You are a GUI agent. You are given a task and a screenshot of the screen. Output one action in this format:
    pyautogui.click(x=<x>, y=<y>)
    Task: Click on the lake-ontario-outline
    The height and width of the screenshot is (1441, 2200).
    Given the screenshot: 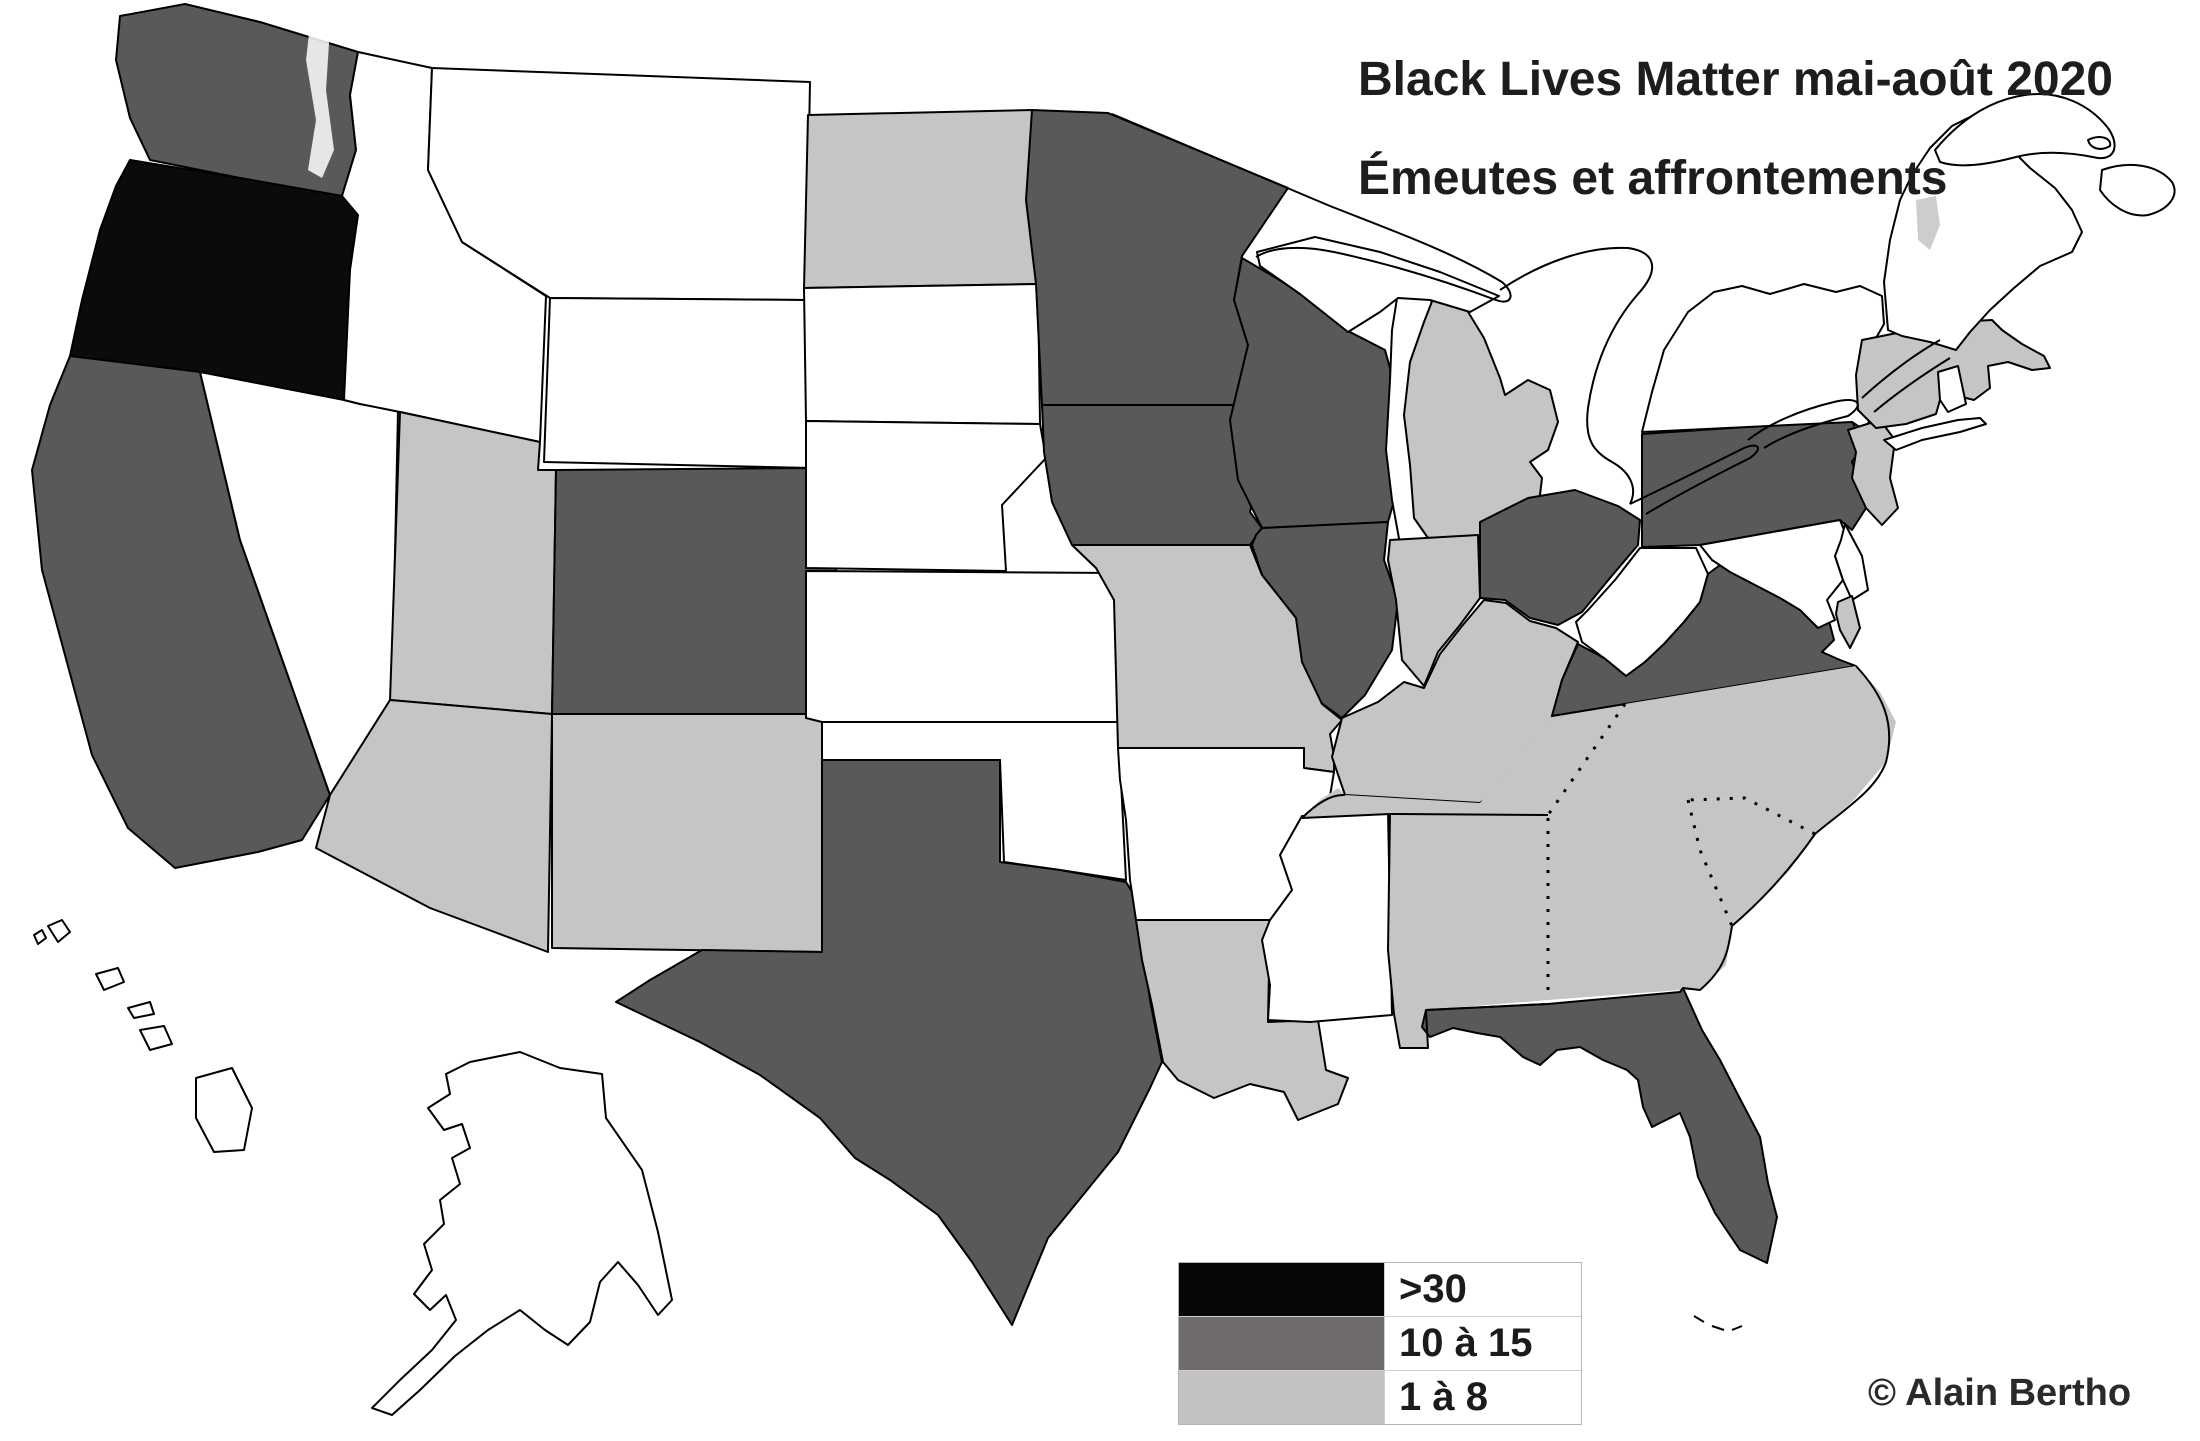 What is the action you would take?
    pyautogui.click(x=1803, y=423)
    